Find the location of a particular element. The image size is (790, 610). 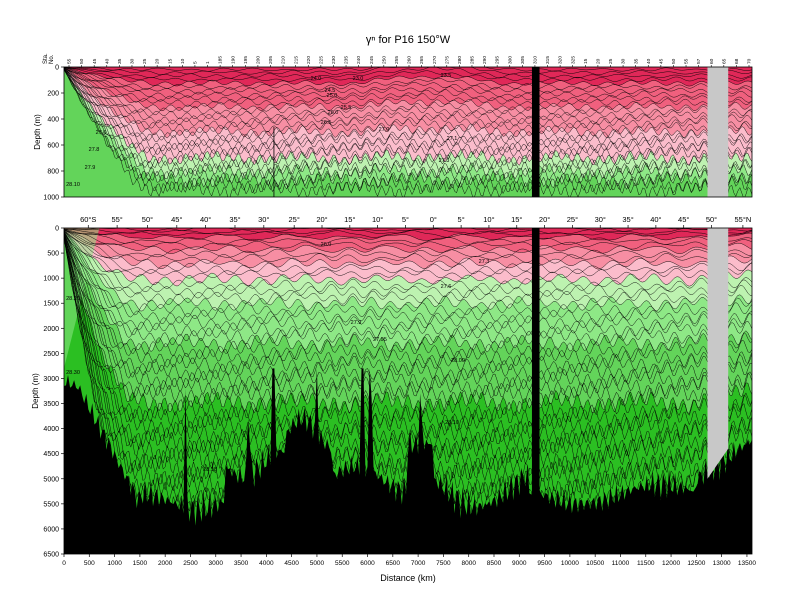

upper-y-axis: 0 200 400 600 800 1000 is located at coordinates (53, 133).